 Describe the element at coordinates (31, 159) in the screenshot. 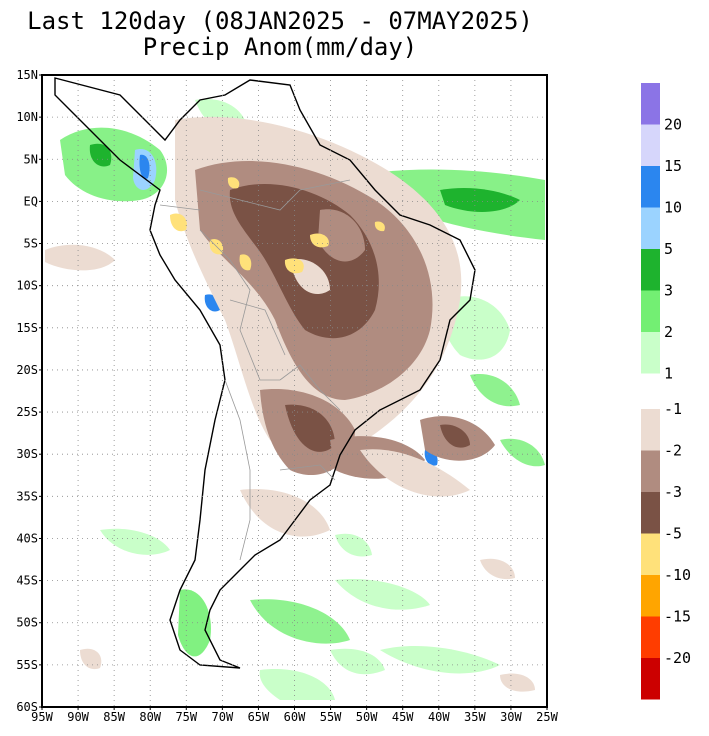

I see `lat-label: 5N` at that location.